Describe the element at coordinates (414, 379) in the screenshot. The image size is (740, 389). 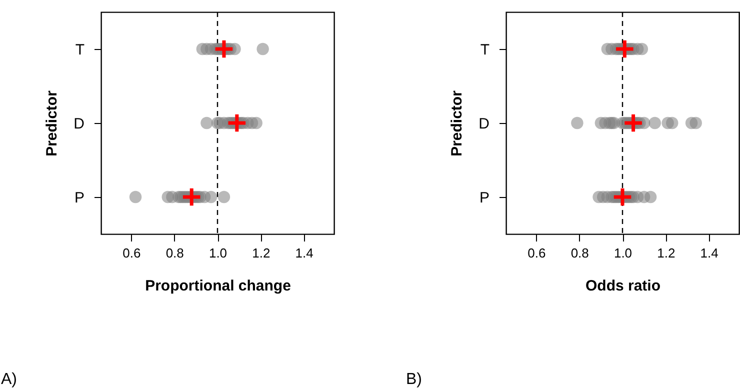
I see `text: B)` at that location.